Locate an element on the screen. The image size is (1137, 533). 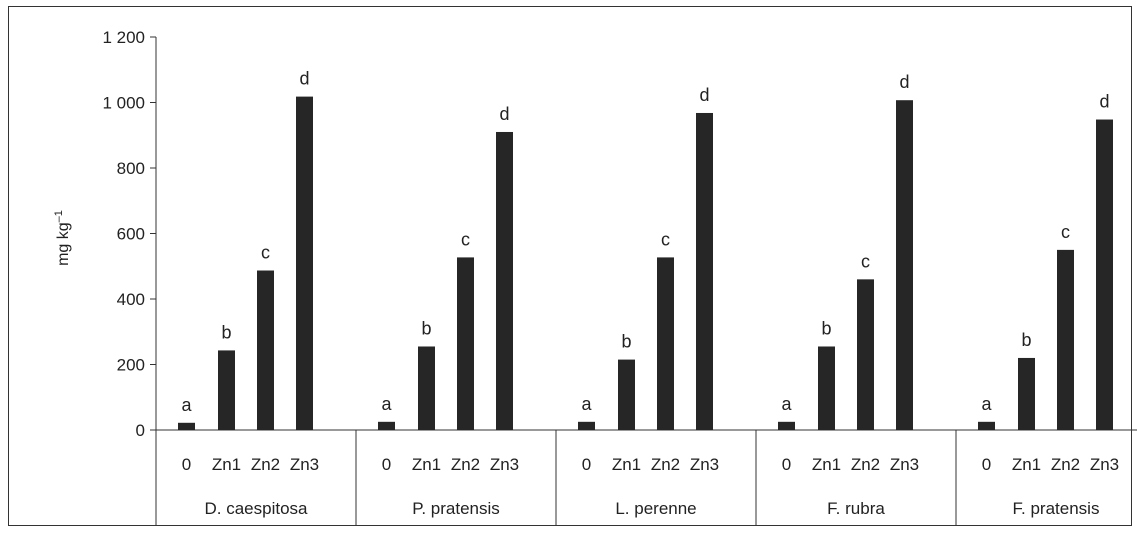
y-axis-title: mg kg–1 is located at coordinates (62, 238).